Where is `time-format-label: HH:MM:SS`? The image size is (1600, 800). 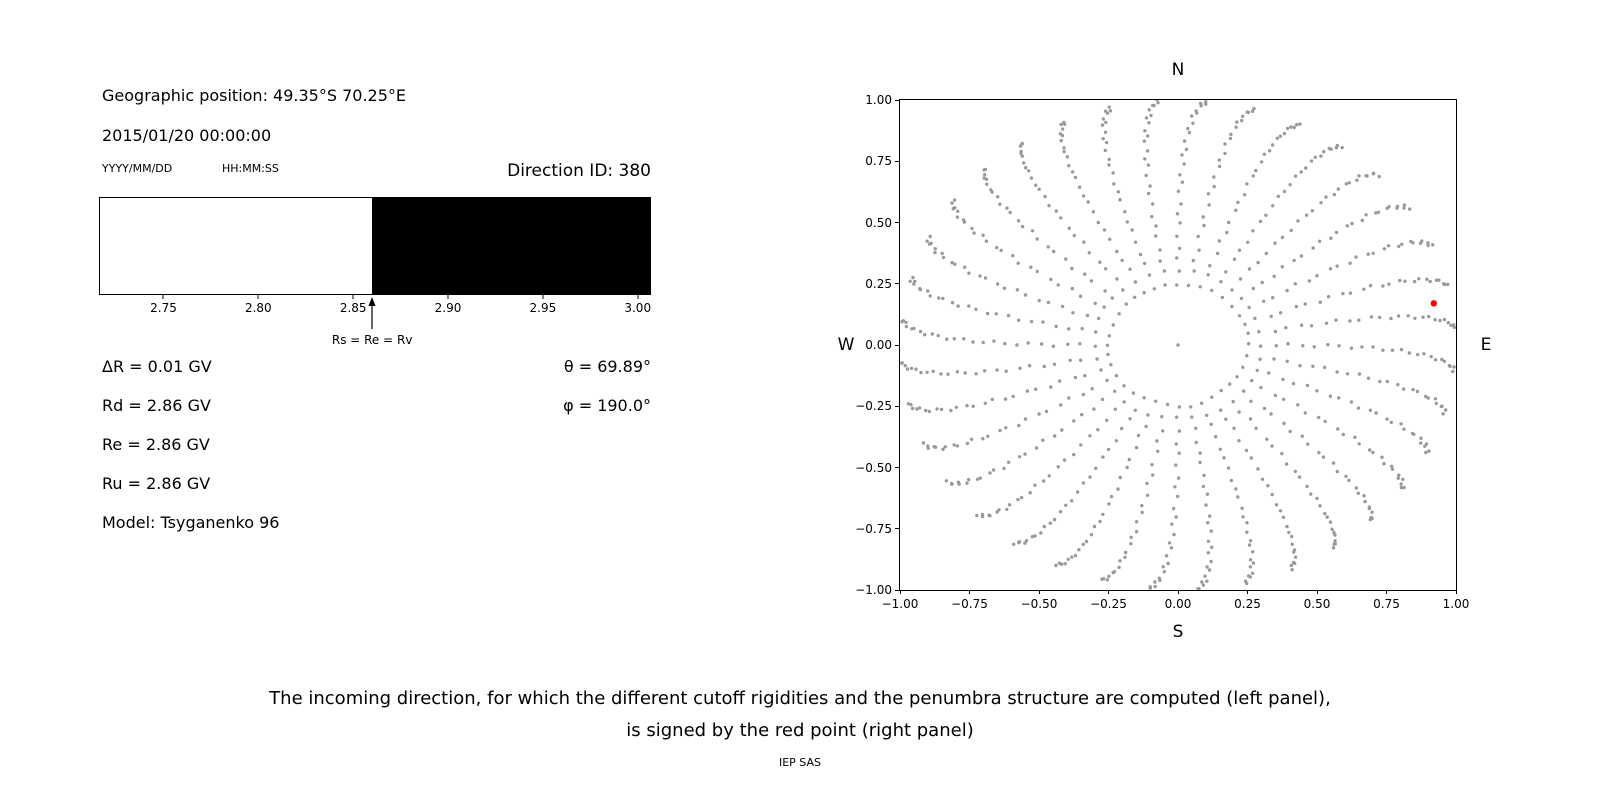
time-format-label: HH:MM:SS is located at coordinates (250, 168).